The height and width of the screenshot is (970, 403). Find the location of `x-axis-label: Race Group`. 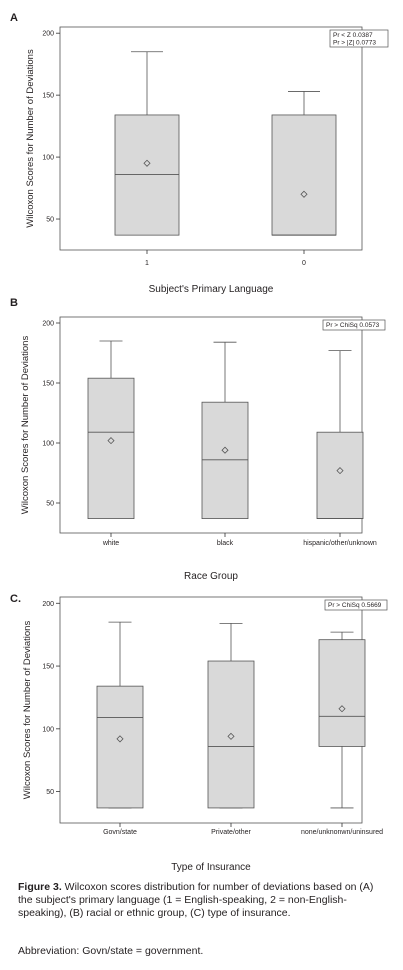

x-axis-label: Race Group is located at coordinates (211, 576).